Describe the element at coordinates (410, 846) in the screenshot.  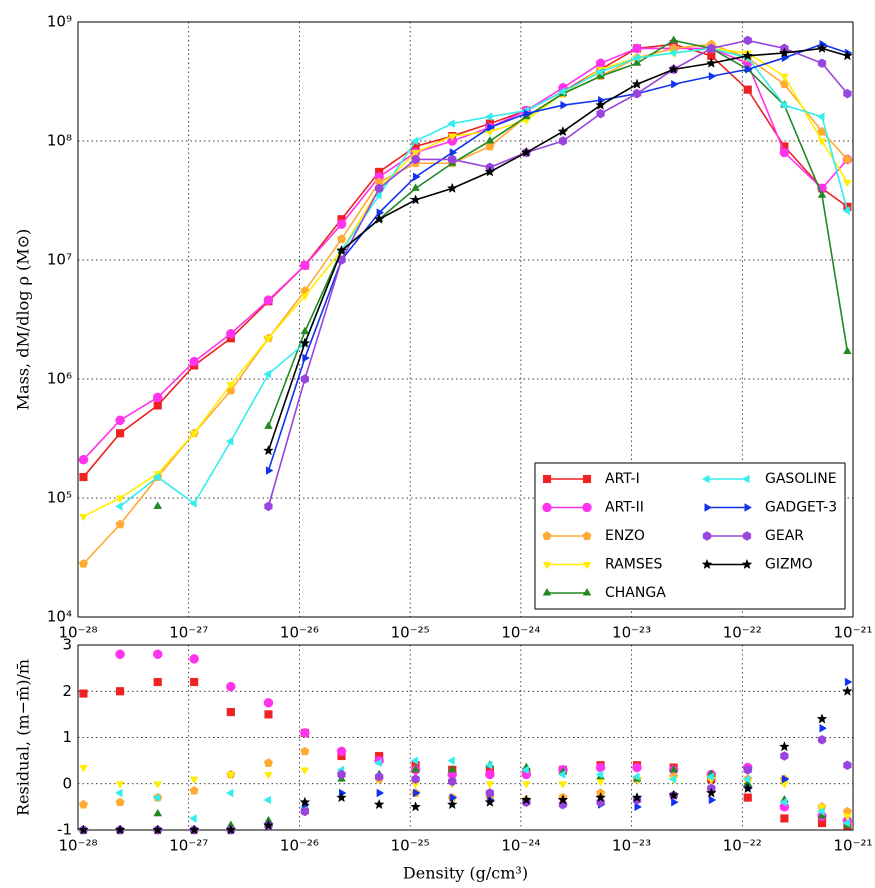
I see `x-tick-label: 10⁻²⁵` at that location.